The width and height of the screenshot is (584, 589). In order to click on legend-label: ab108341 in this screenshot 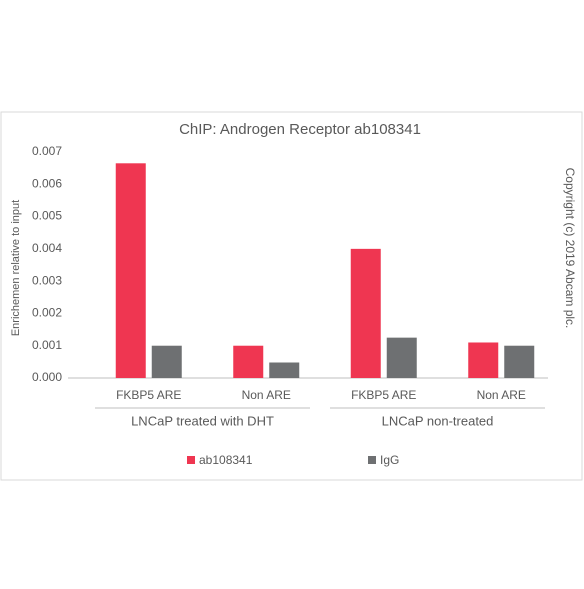, I will do `click(226, 460)`.